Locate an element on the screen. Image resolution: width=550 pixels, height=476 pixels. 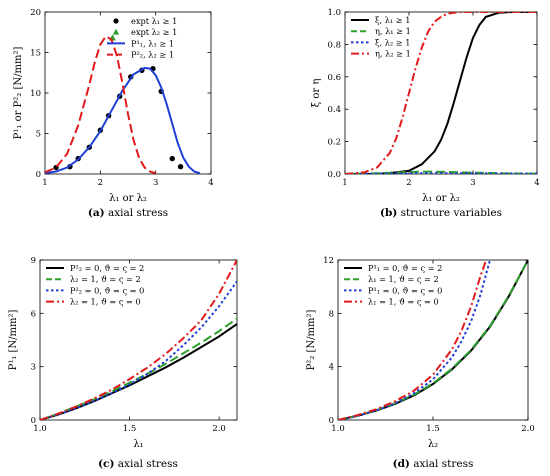
y-tick-label: 9 is located at coordinates (33, 261).